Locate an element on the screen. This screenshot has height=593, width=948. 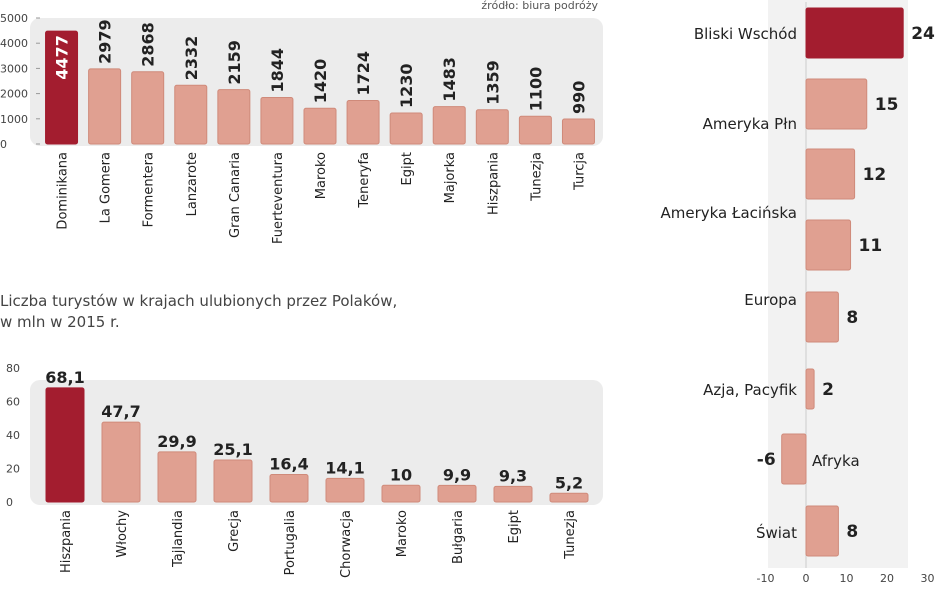
chart3-value-label: -6 is located at coordinates (766, 460).